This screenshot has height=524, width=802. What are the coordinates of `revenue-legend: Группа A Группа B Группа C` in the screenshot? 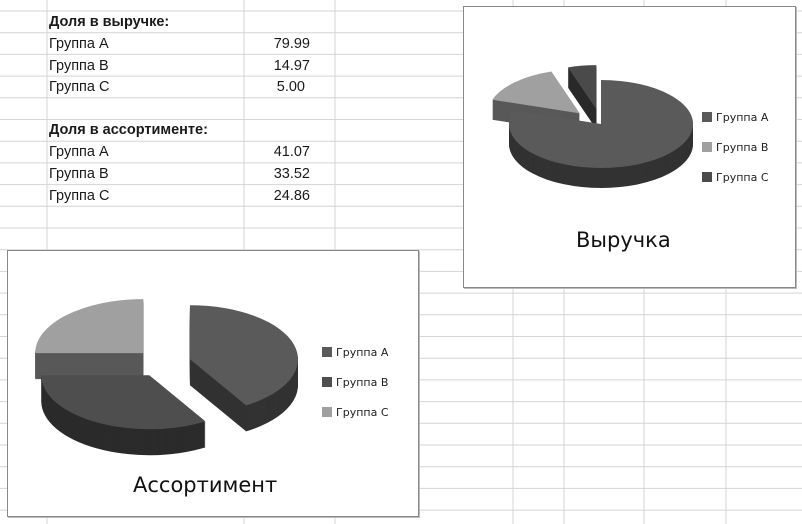 It's located at (735, 147).